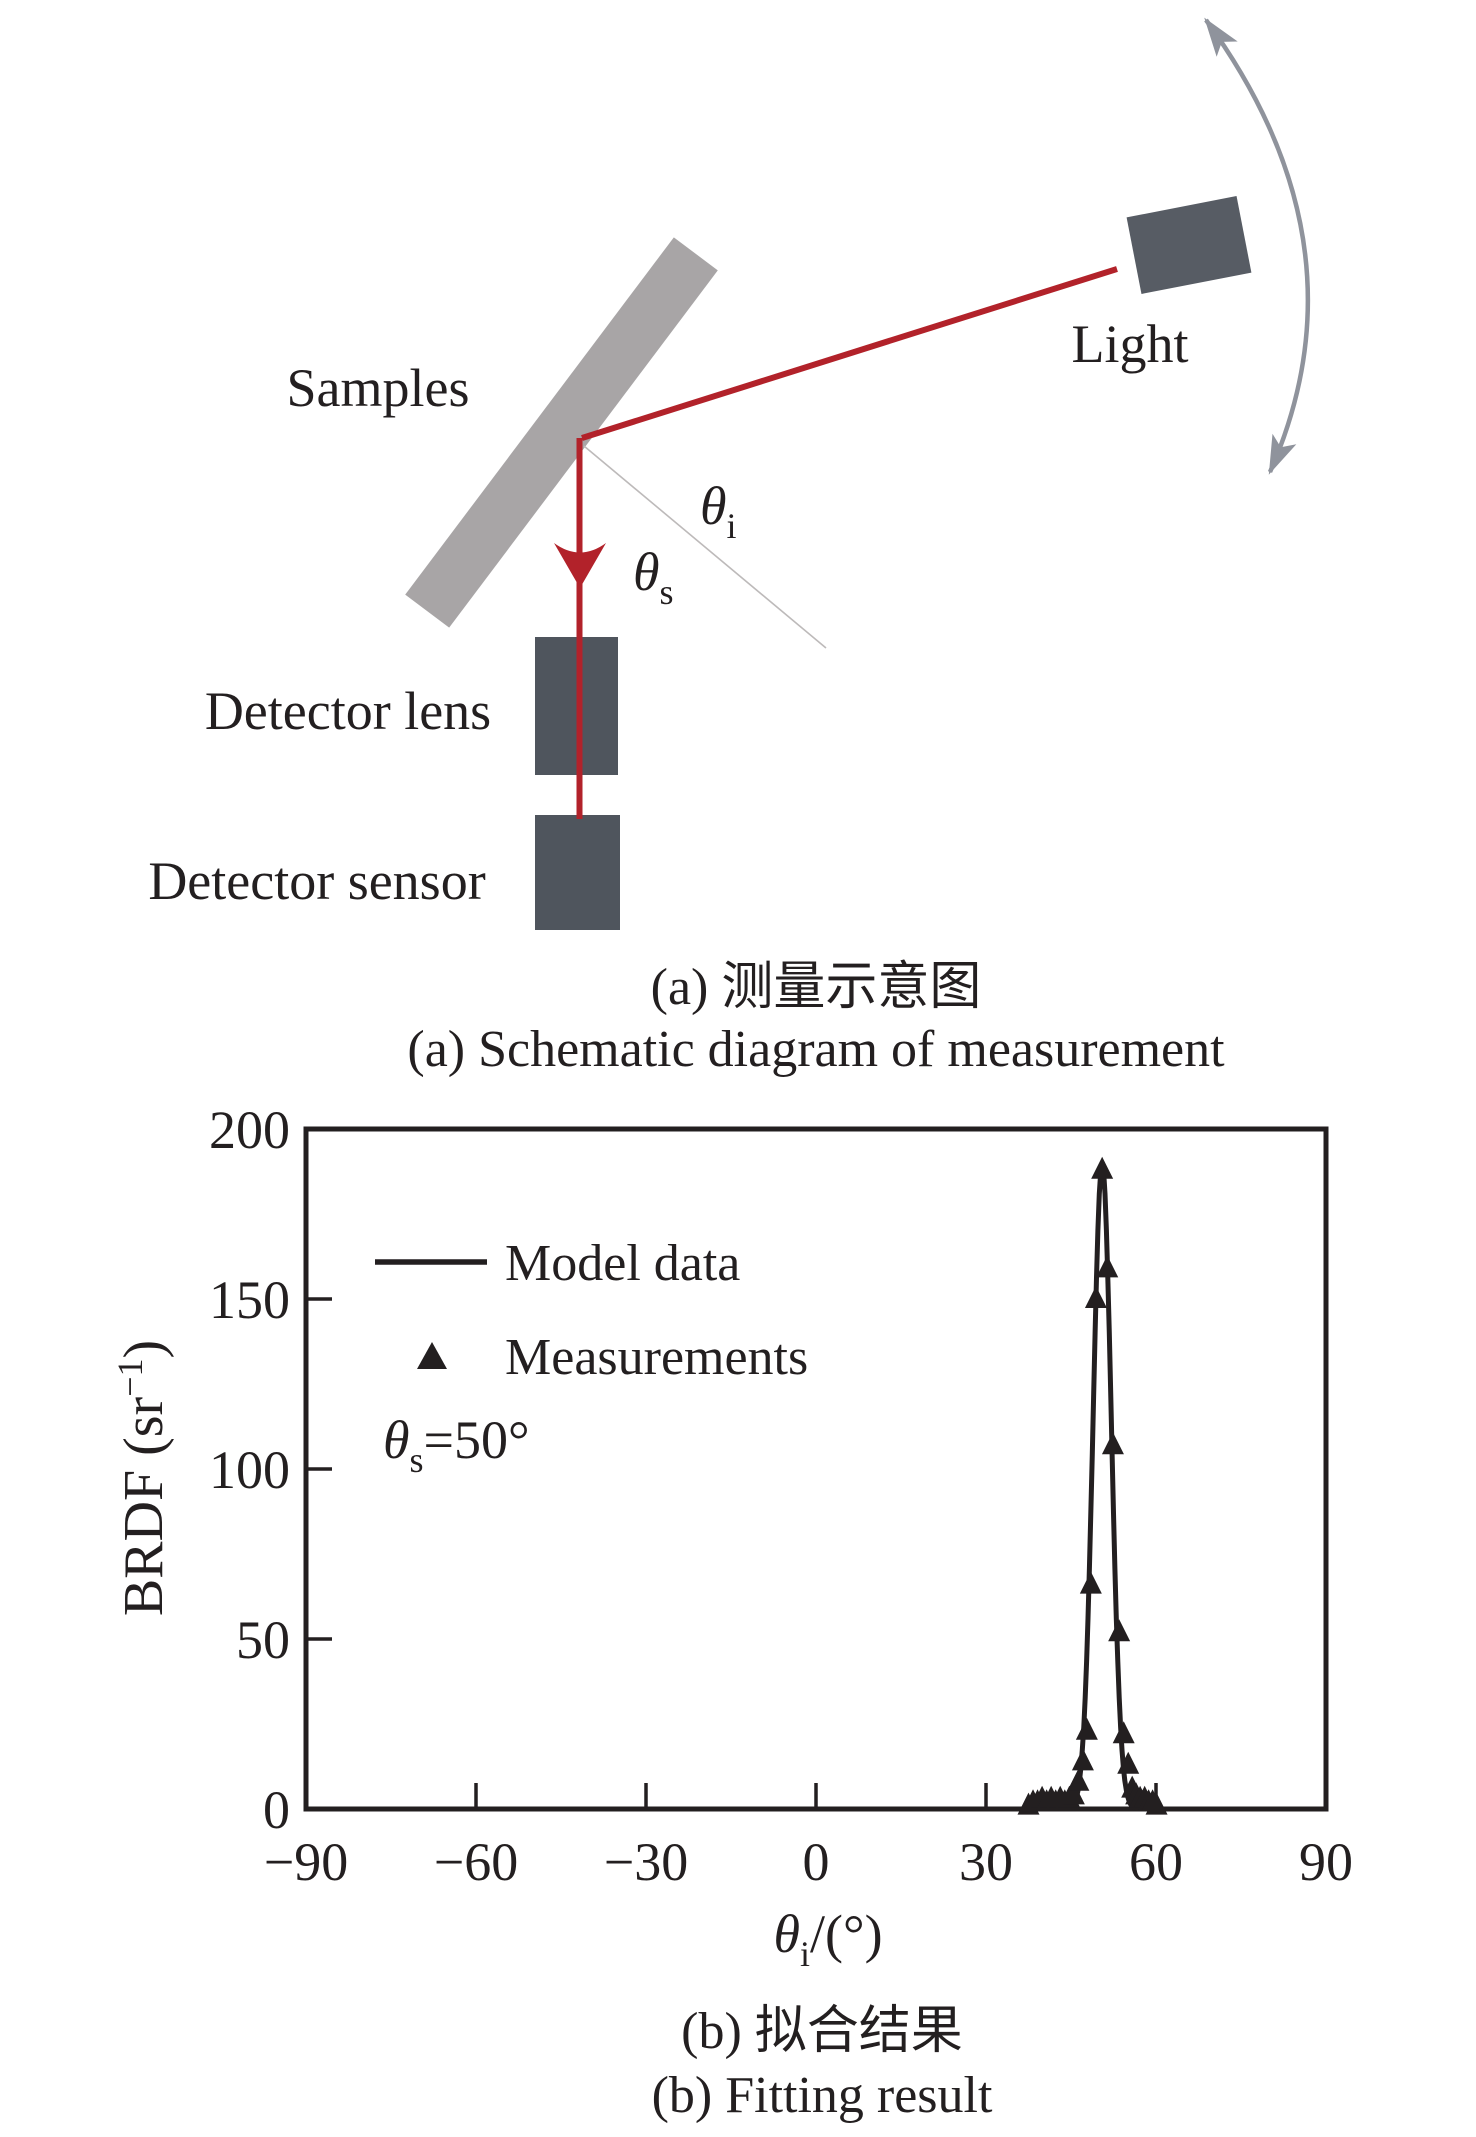  What do you see at coordinates (432, 1355) in the screenshot?
I see `legend-triangle-marker-icon` at bounding box center [432, 1355].